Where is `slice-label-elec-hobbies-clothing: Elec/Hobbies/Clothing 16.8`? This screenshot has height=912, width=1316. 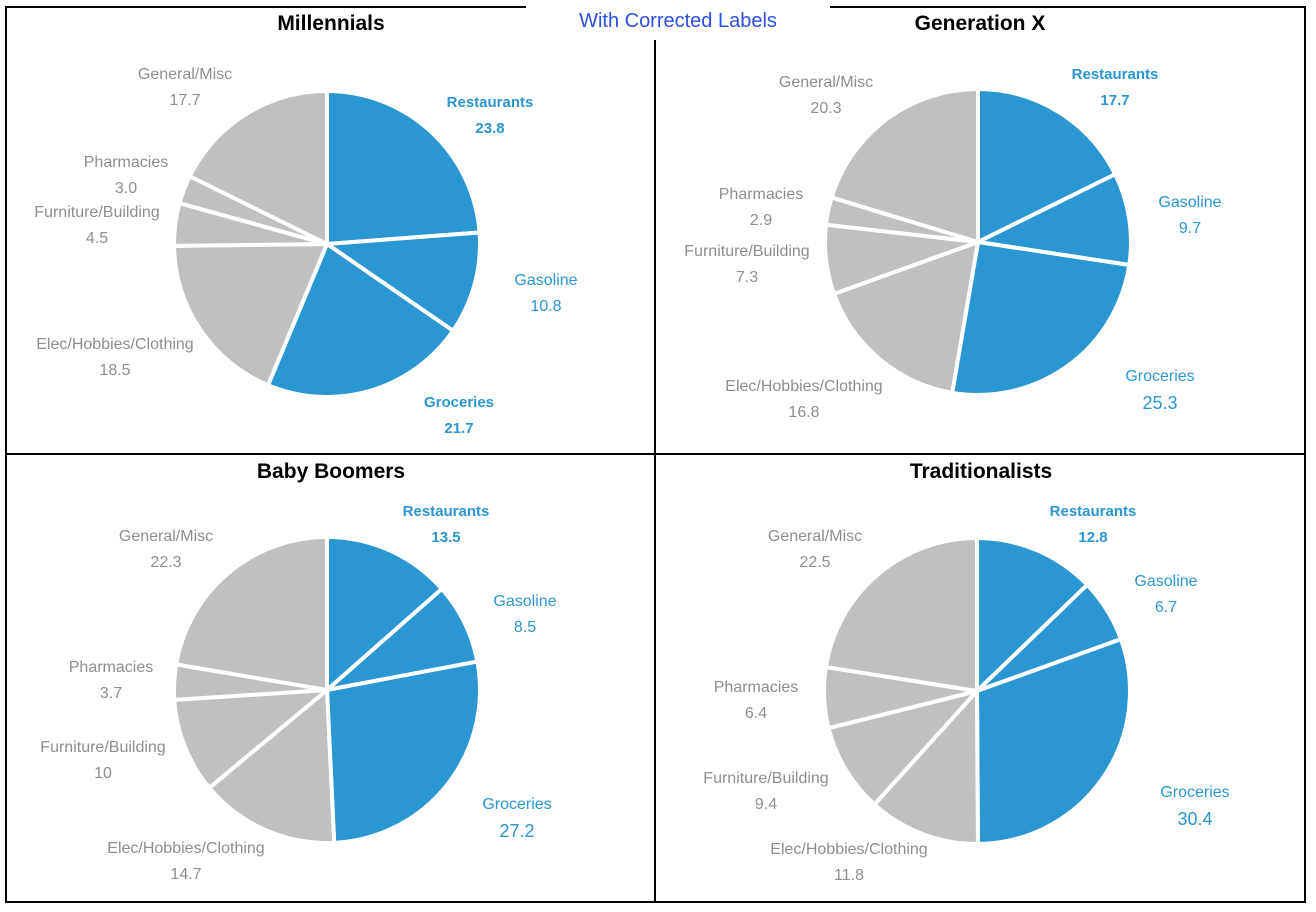
slice-label-elec-hobbies-clothing: Elec/Hobbies/Clothing 16.8 is located at coordinates (804, 400).